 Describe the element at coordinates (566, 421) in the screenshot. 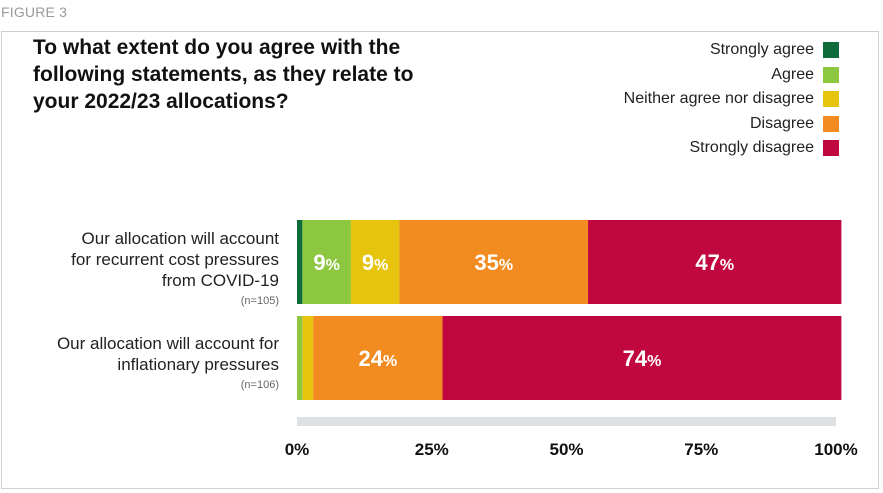

I see `axis-track` at that location.